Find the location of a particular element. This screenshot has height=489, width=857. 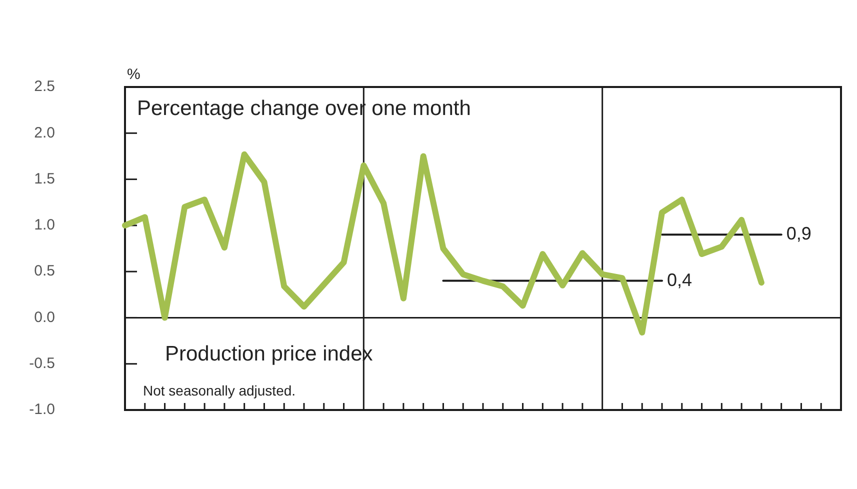

data-label: 0,4 is located at coordinates (679, 280).